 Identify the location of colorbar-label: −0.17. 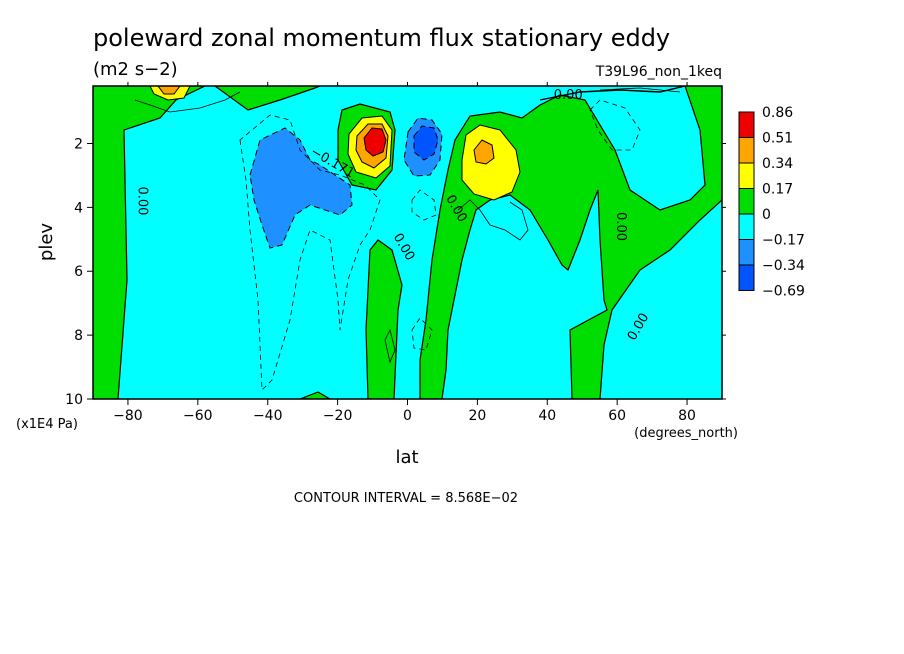
(783, 241).